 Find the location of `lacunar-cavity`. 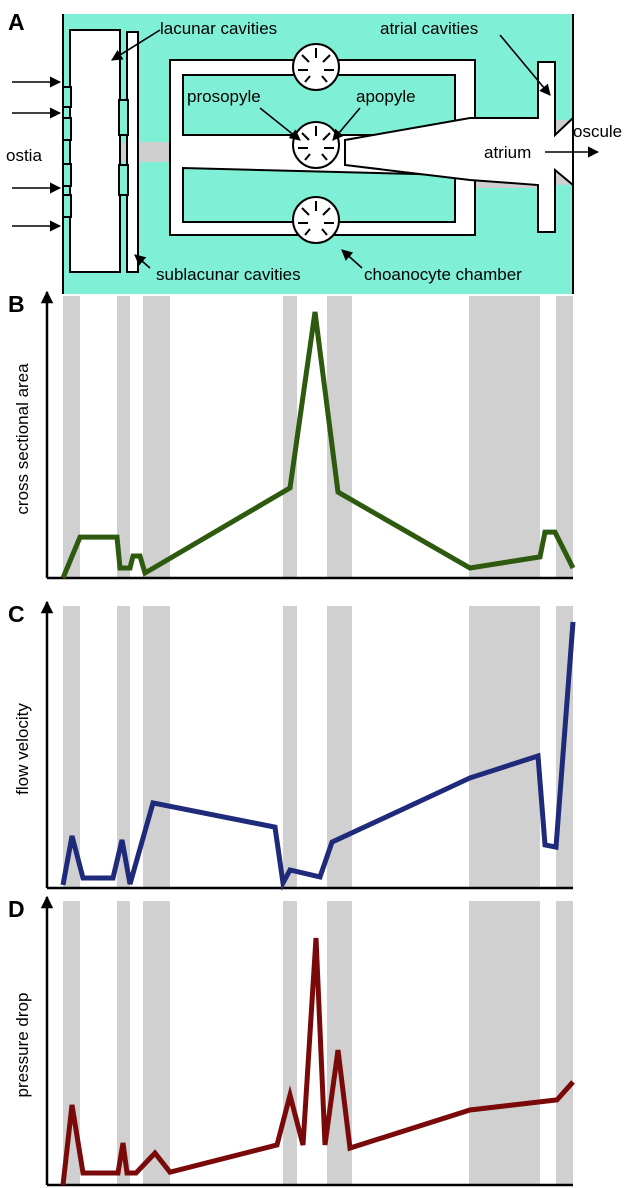

lacunar-cavity is located at coordinates (95, 151).